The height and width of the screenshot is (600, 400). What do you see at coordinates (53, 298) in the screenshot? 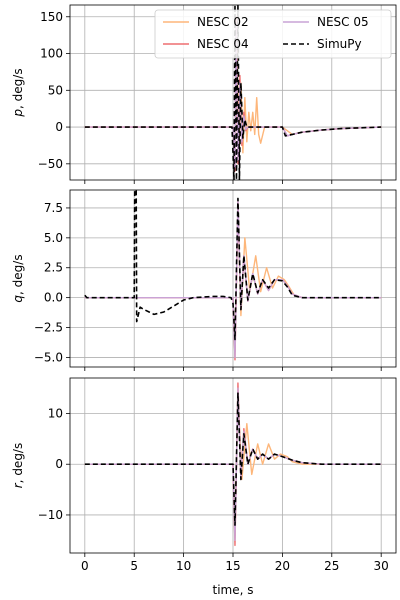
I see `y-tick-label: 0.0` at bounding box center [53, 298].